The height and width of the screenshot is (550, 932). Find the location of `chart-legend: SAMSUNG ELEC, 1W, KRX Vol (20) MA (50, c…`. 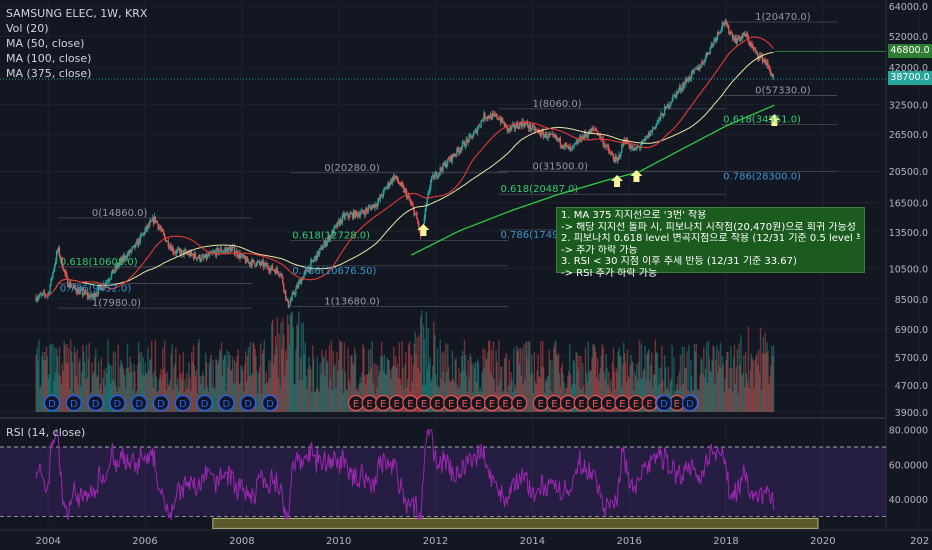

chart-legend: SAMSUNG ELEC, 1W, KRX Vol (20) MA (50, c… is located at coordinates (76, 43).